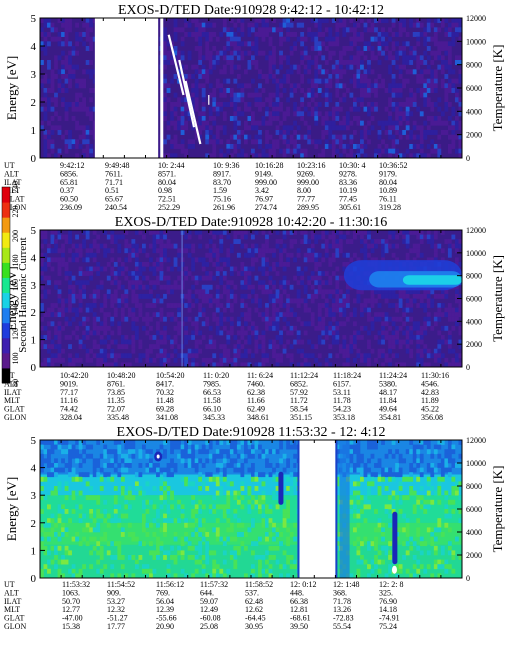 This screenshot has width=505, height=649. Describe the element at coordinates (388, 190) in the screenshot. I see `ephemeris-value: 10.89` at that location.